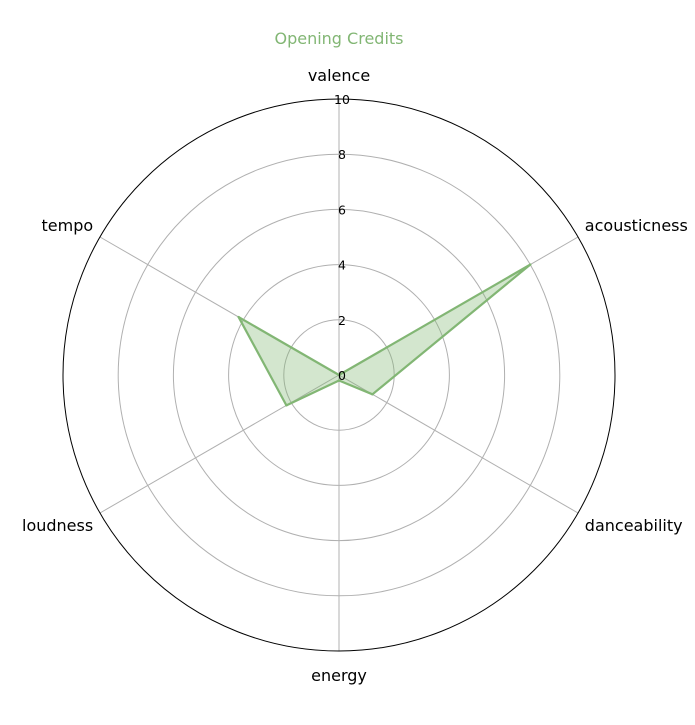 Image resolution: width=695 pixels, height=725 pixels. What do you see at coordinates (338, 38) in the screenshot?
I see `chart-title: Opening Credits` at bounding box center [338, 38].